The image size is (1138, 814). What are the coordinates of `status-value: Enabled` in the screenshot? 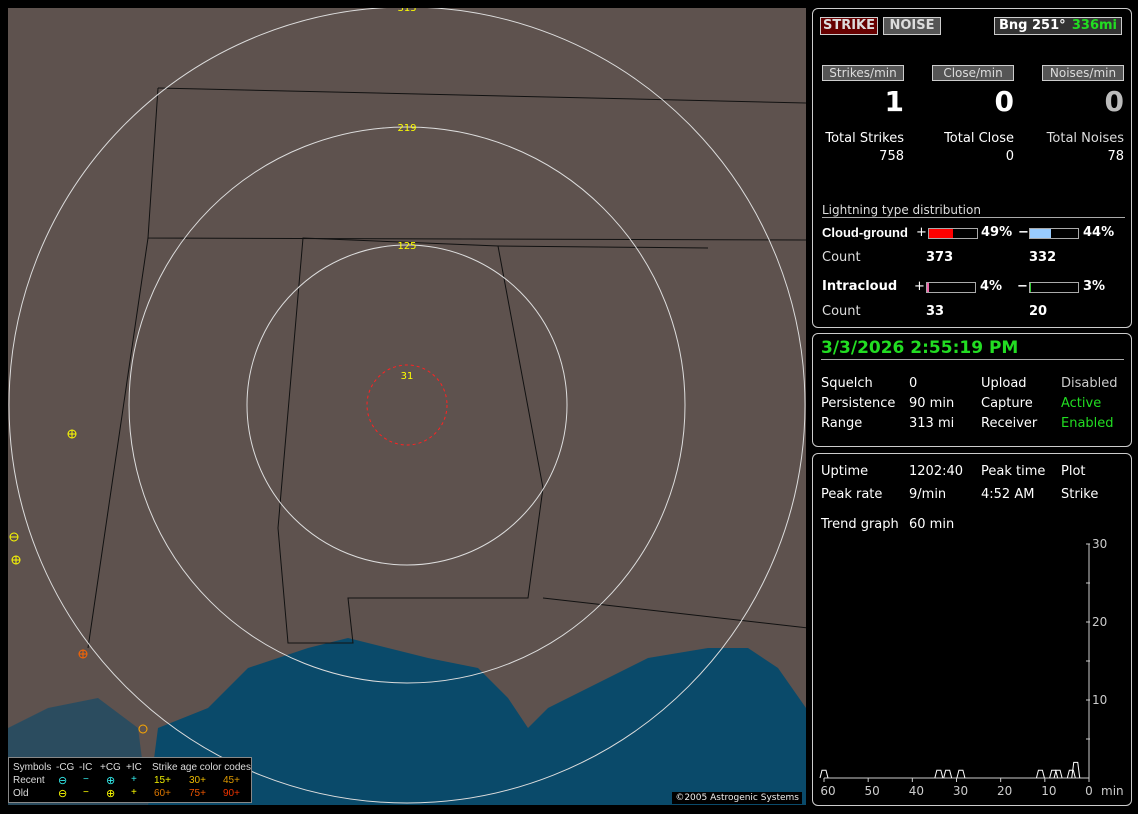 It's located at (1087, 423).